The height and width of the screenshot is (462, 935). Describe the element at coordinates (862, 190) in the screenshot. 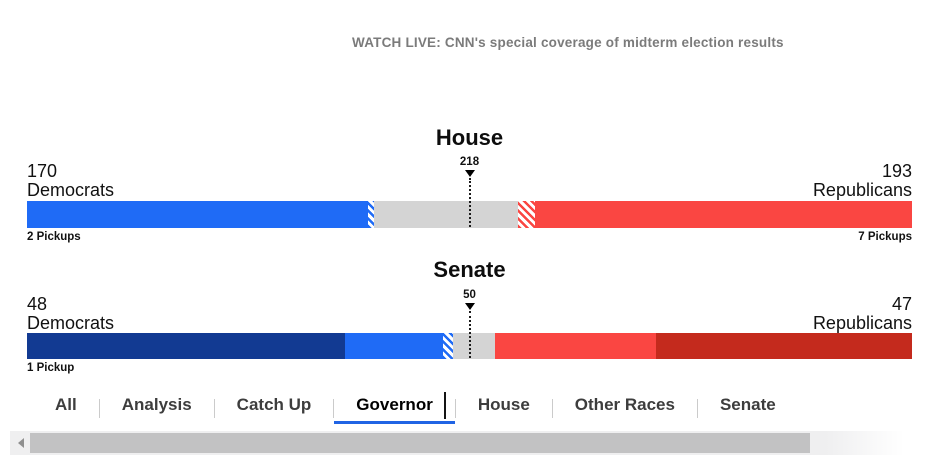

I see `house-republicans-party: Republicans` at that location.